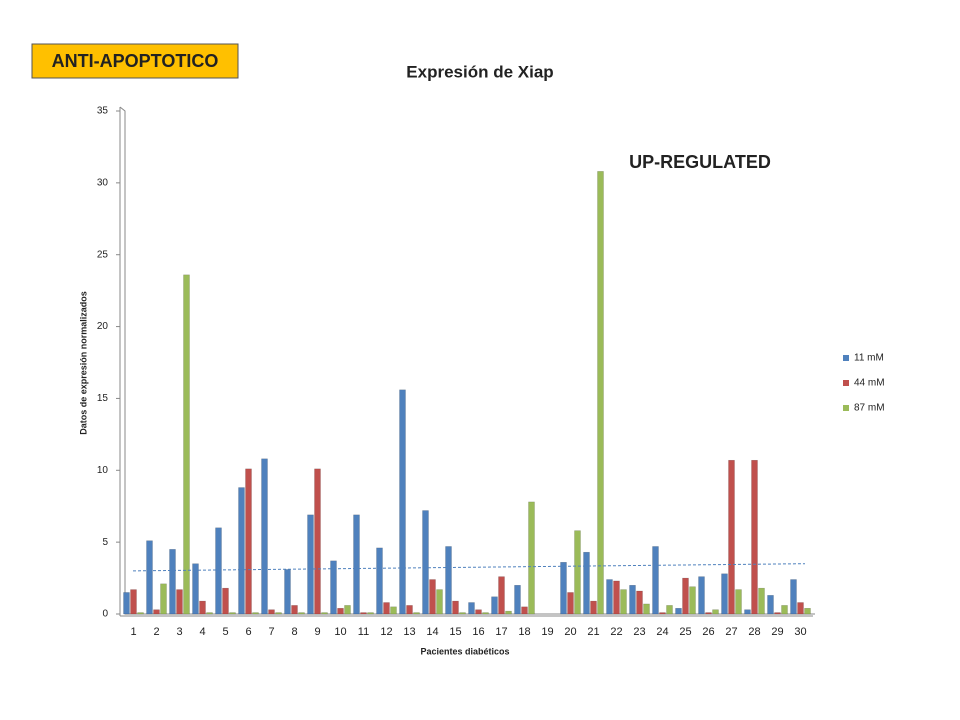 This screenshot has height=720, width=960. Describe the element at coordinates (225, 632) in the screenshot. I see `x-tick-label: 5` at that location.